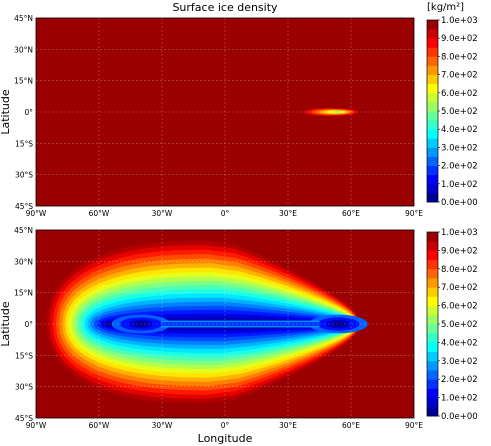 This screenshot has height=446, width=491. I want to click on bottom-x-tick-label: 30°E, so click(288, 425).